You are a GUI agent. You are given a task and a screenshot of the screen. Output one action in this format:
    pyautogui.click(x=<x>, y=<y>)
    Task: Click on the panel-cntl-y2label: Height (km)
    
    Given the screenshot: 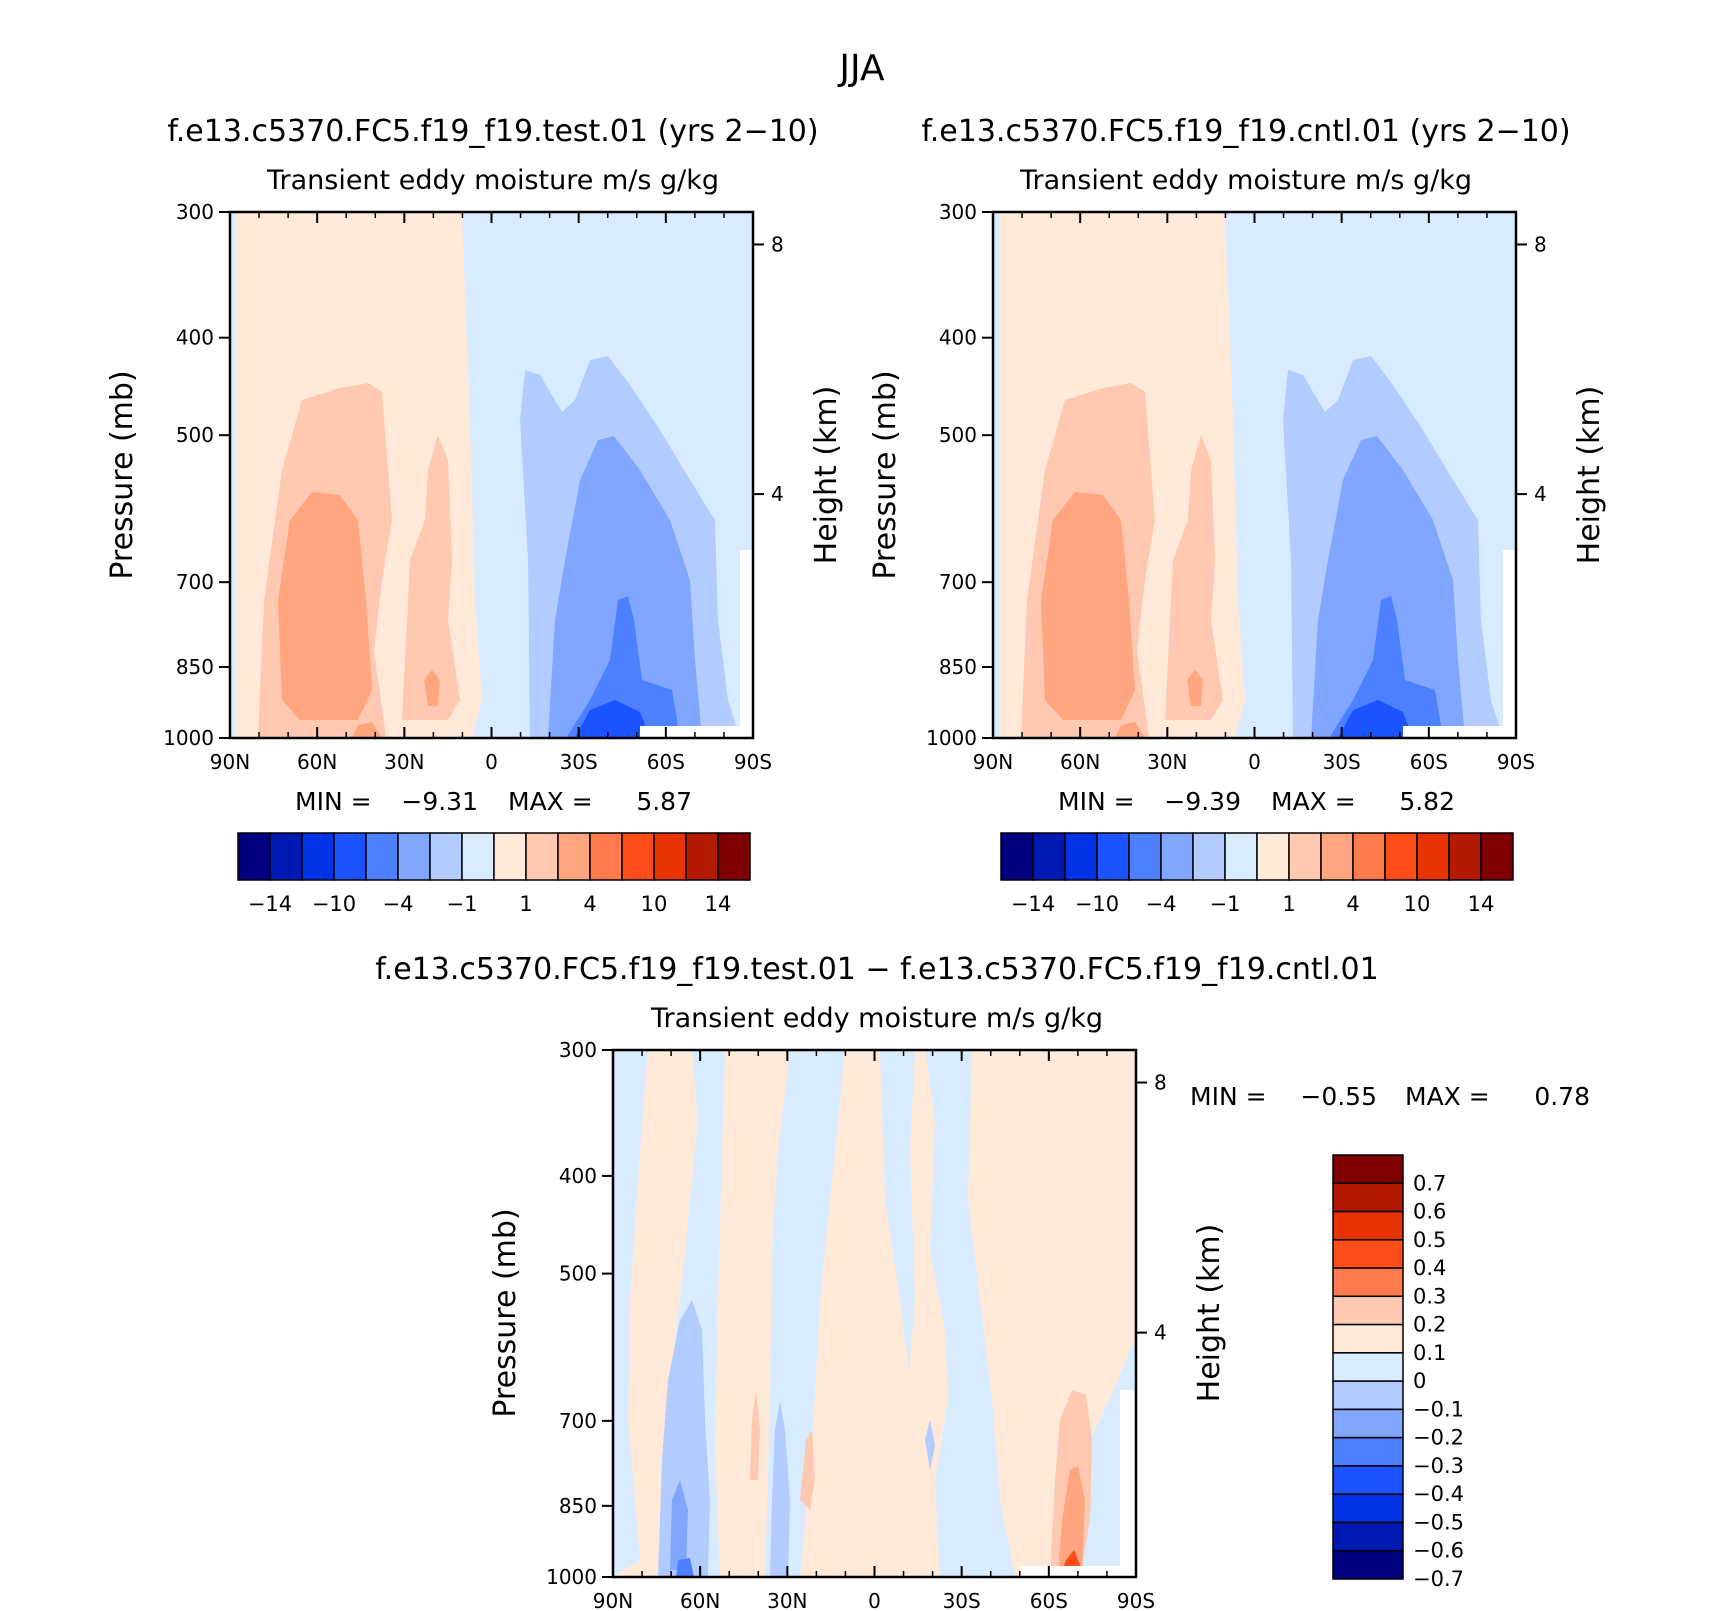 What is the action you would take?
    pyautogui.click(x=1589, y=475)
    